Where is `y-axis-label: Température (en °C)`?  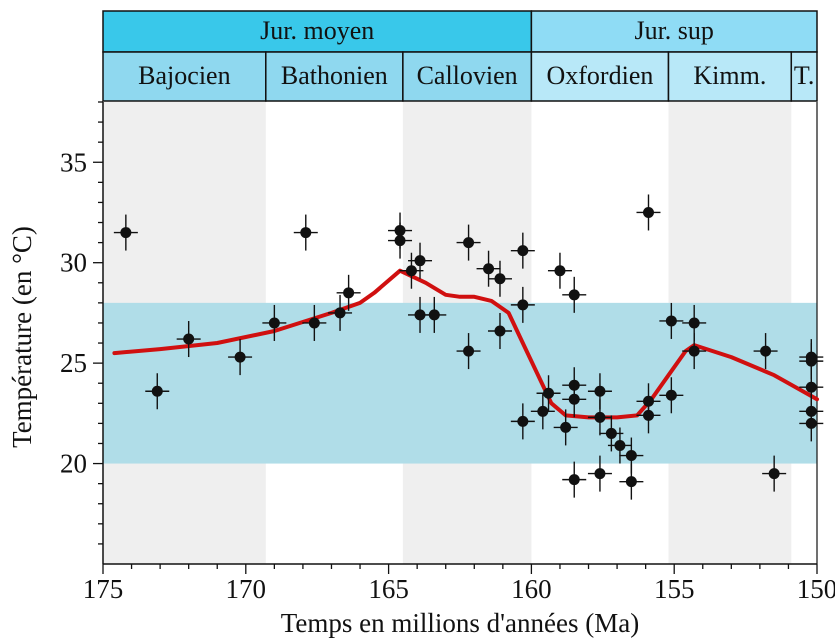
y-axis-label: Température (en °C) is located at coordinates (22, 337).